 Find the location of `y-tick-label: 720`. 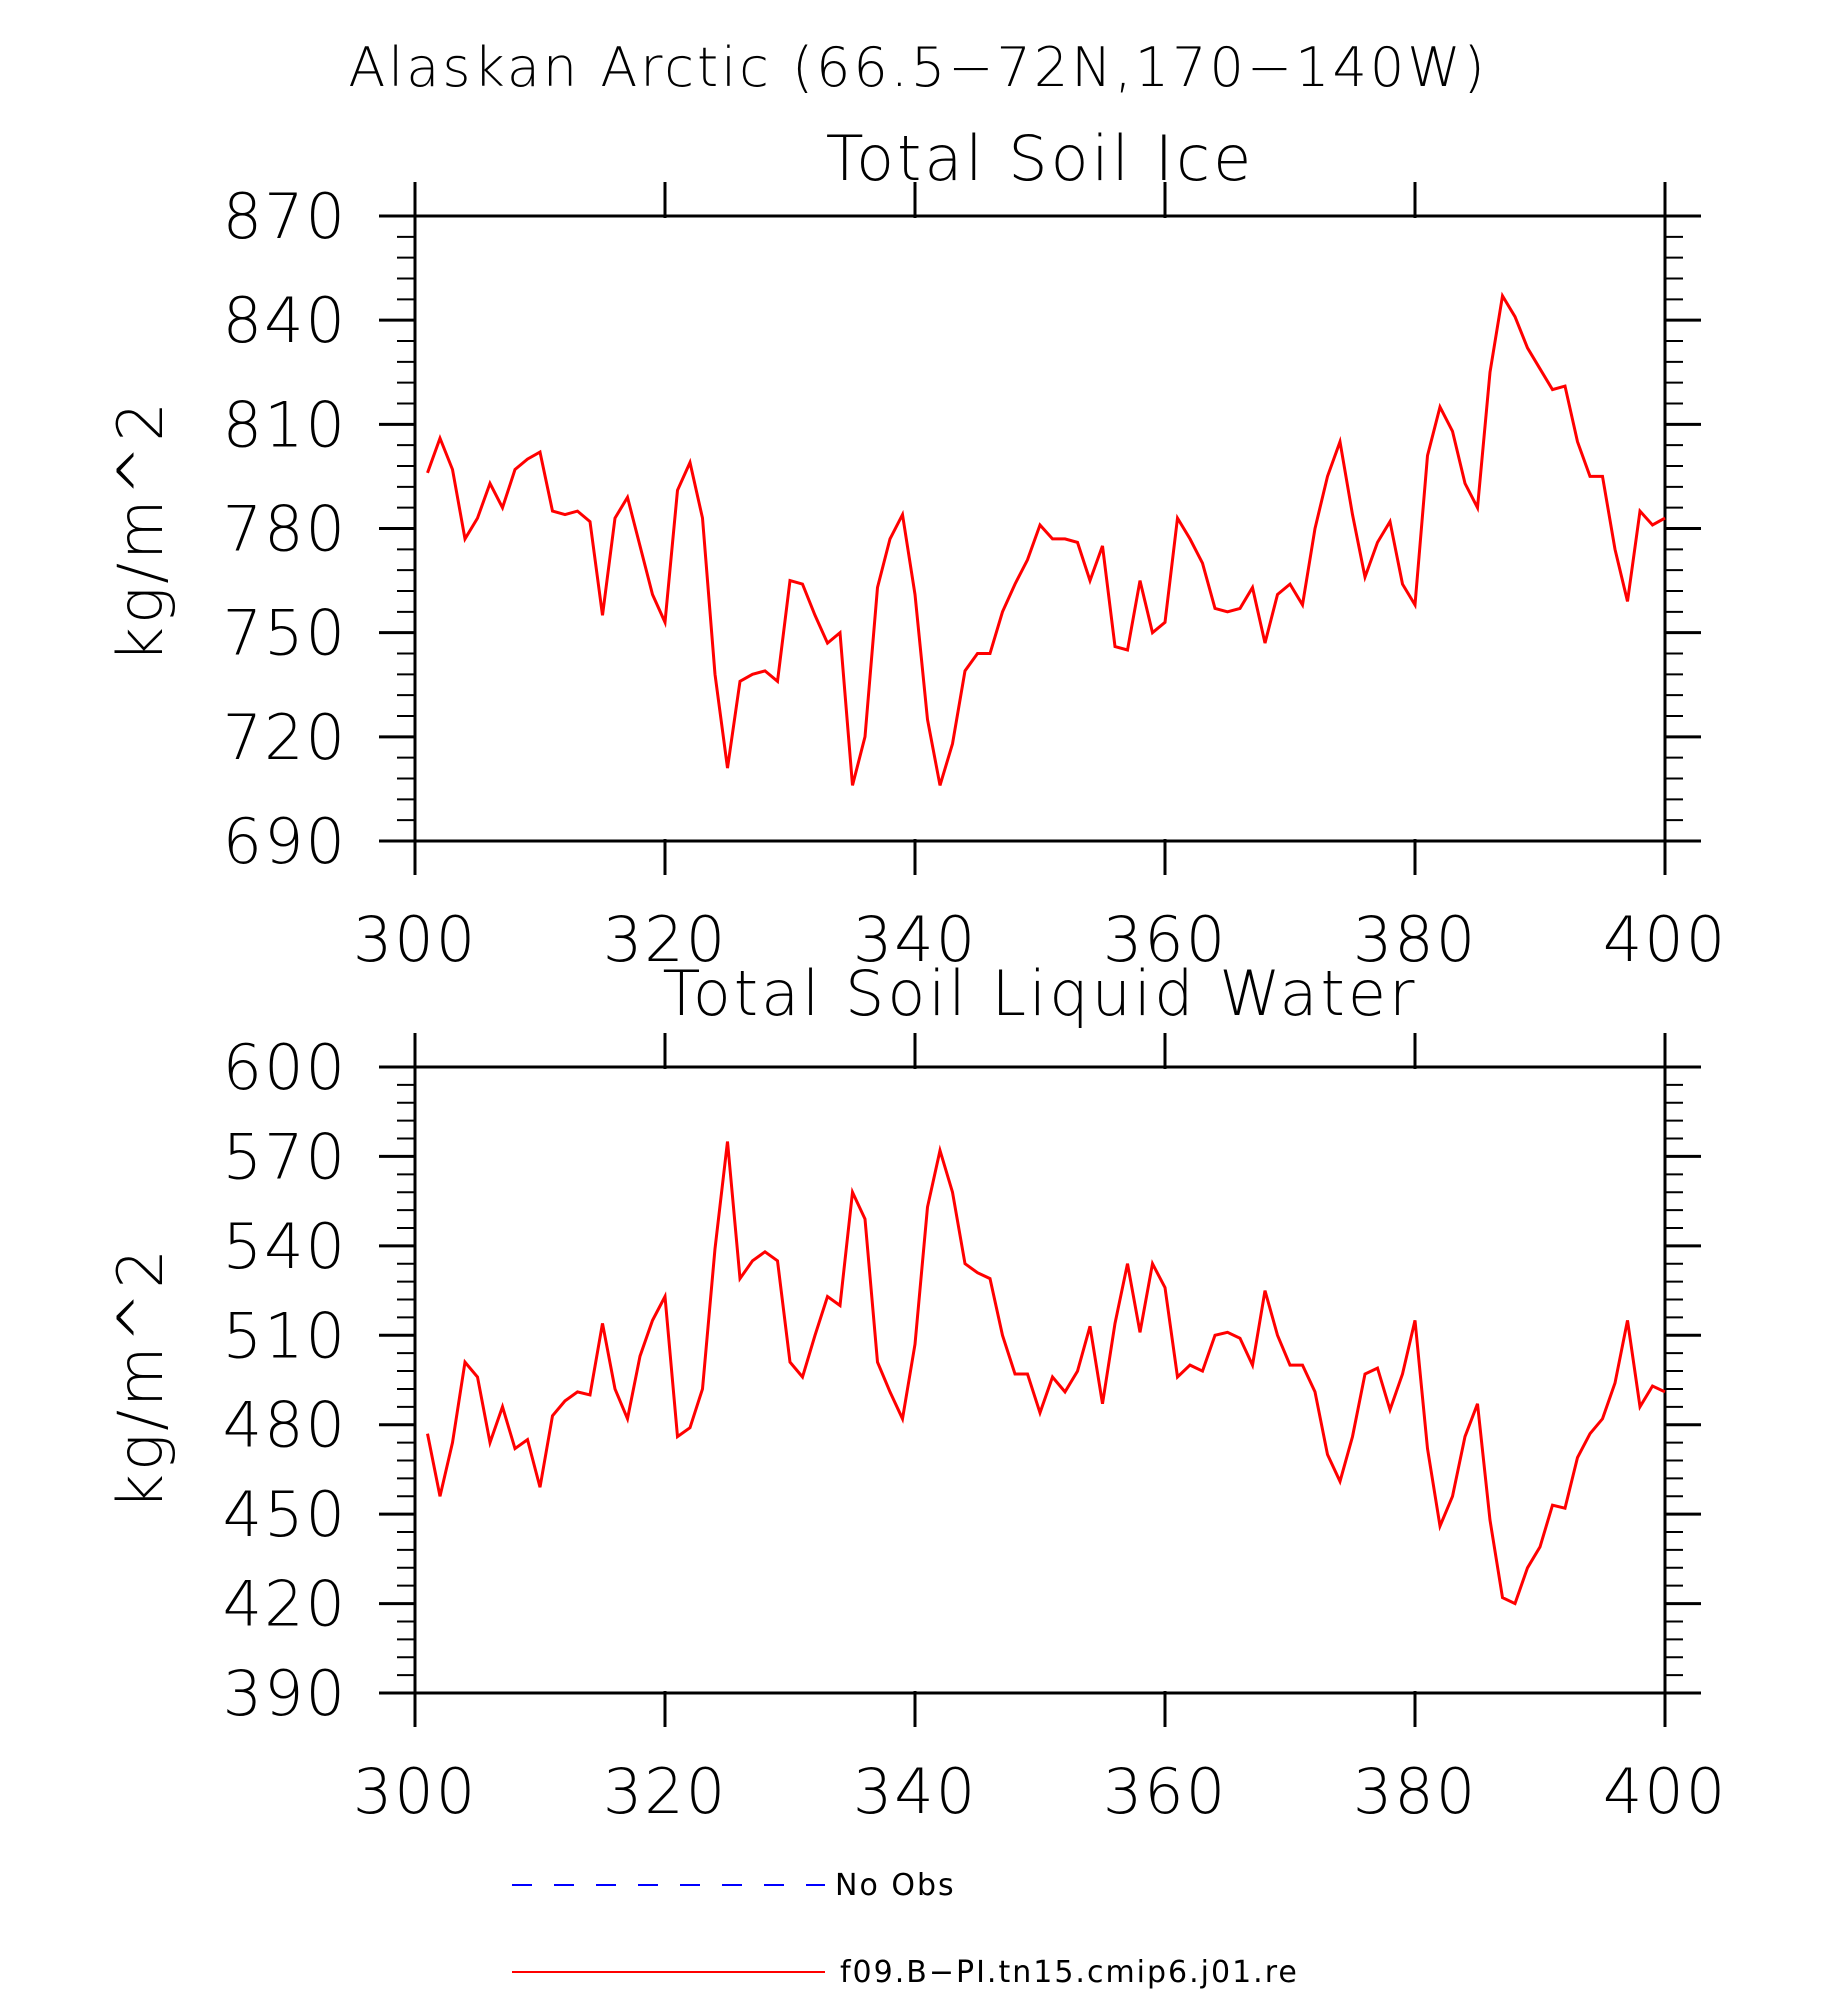

y-tick-label: 720 is located at coordinates (285, 737).